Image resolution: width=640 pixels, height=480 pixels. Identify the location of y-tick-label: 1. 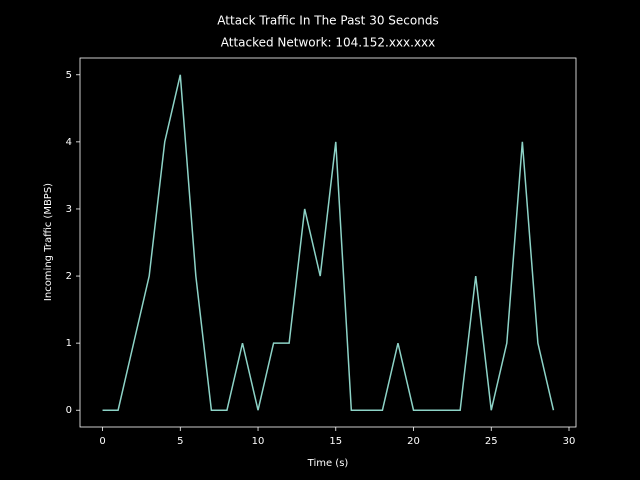
(69, 343).